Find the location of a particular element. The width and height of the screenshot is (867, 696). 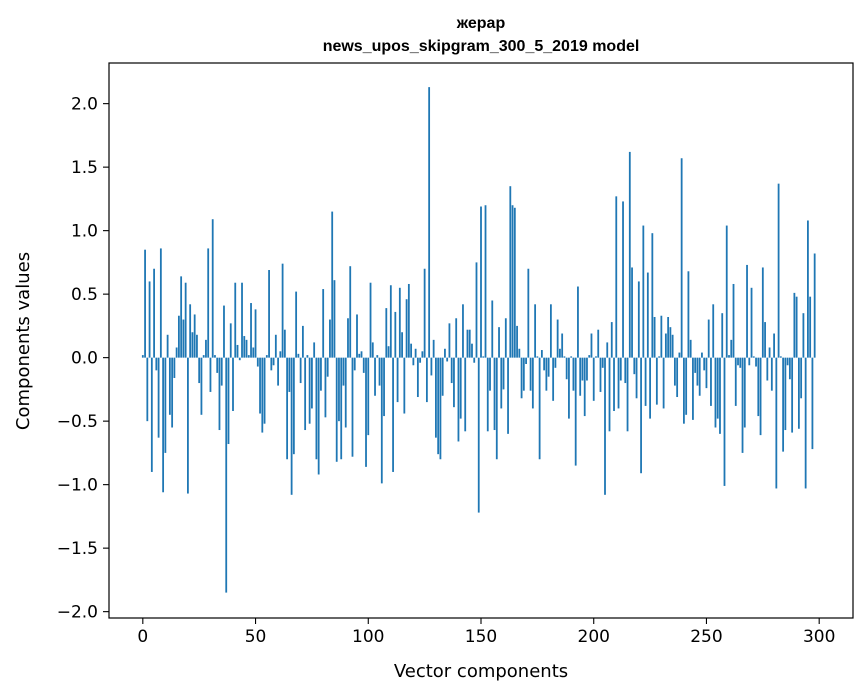

chart-subtitle: news_upos_skipgram_300_5_2019 model is located at coordinates (481, 46).